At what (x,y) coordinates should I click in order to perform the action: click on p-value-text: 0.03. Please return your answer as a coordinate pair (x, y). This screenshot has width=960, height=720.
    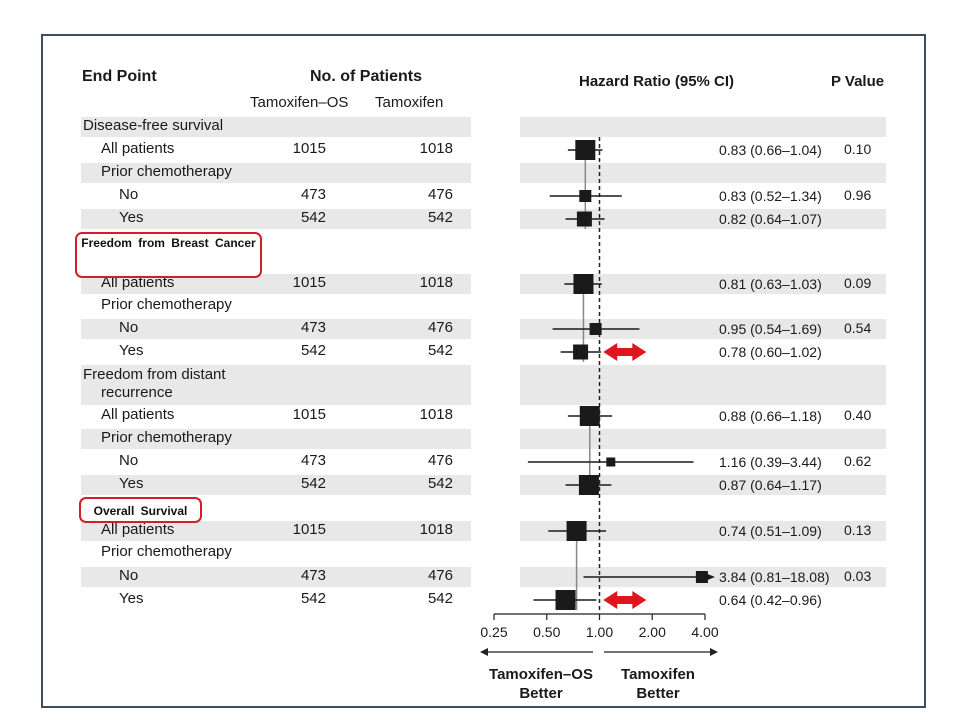
    Looking at the image, I should click on (858, 576).